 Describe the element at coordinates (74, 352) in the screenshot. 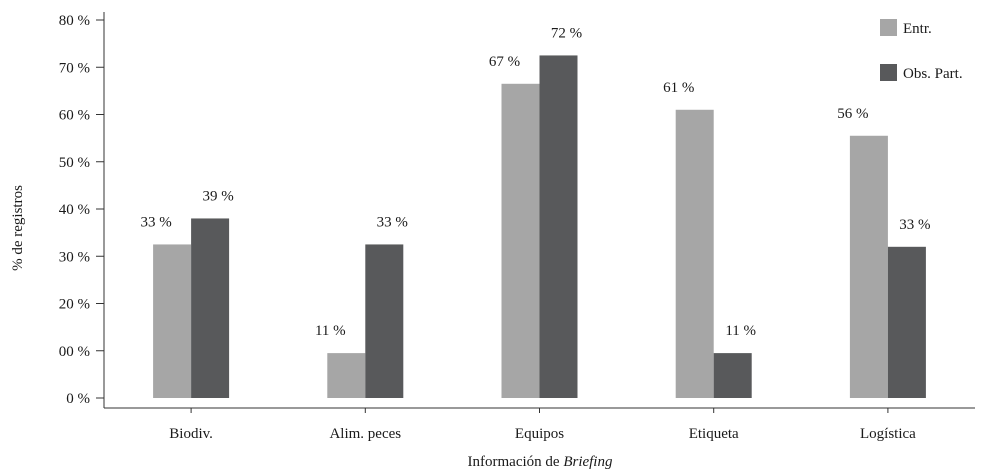

I see `y-tick-label: 00 %` at that location.